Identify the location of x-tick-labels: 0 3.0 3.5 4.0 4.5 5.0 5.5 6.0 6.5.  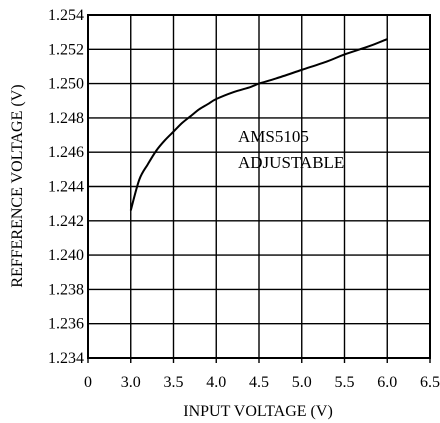
(262, 382).